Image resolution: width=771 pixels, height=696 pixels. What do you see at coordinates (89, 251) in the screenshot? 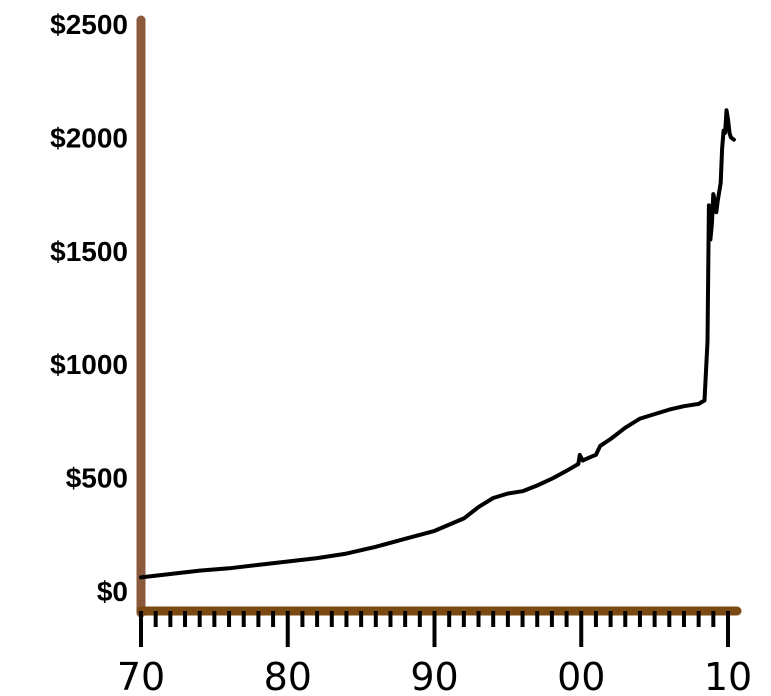
I see `y-tick-label: $1500` at bounding box center [89, 251].